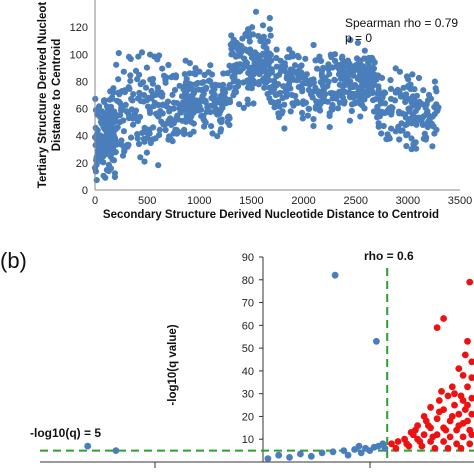  Describe the element at coordinates (248, 349) in the screenshot. I see `panel-b-y-tick-label: 50` at that location.